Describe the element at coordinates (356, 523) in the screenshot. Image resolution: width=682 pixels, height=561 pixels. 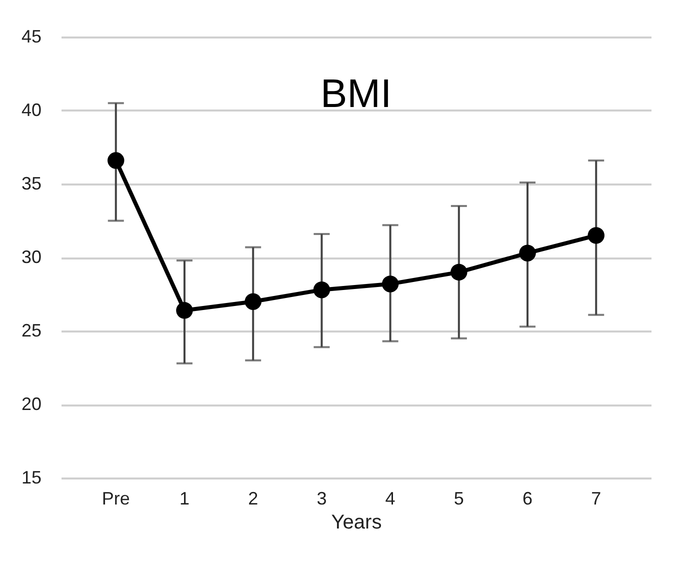
I see `x-axis-title: Years` at that location.